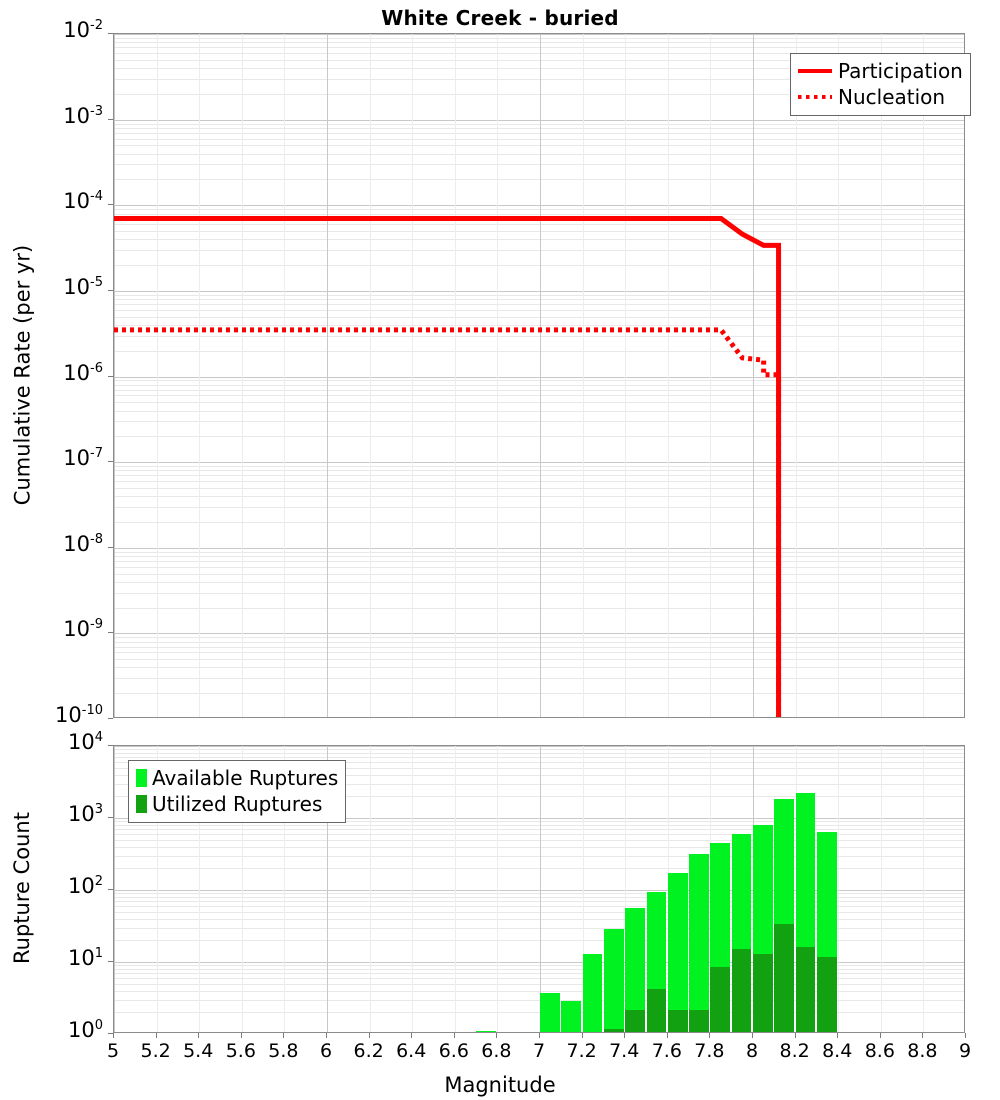 The height and width of the screenshot is (1100, 1000). What do you see at coordinates (85, 886) in the screenshot?
I see `bottom-panel-y-tick-2: 102` at bounding box center [85, 886].